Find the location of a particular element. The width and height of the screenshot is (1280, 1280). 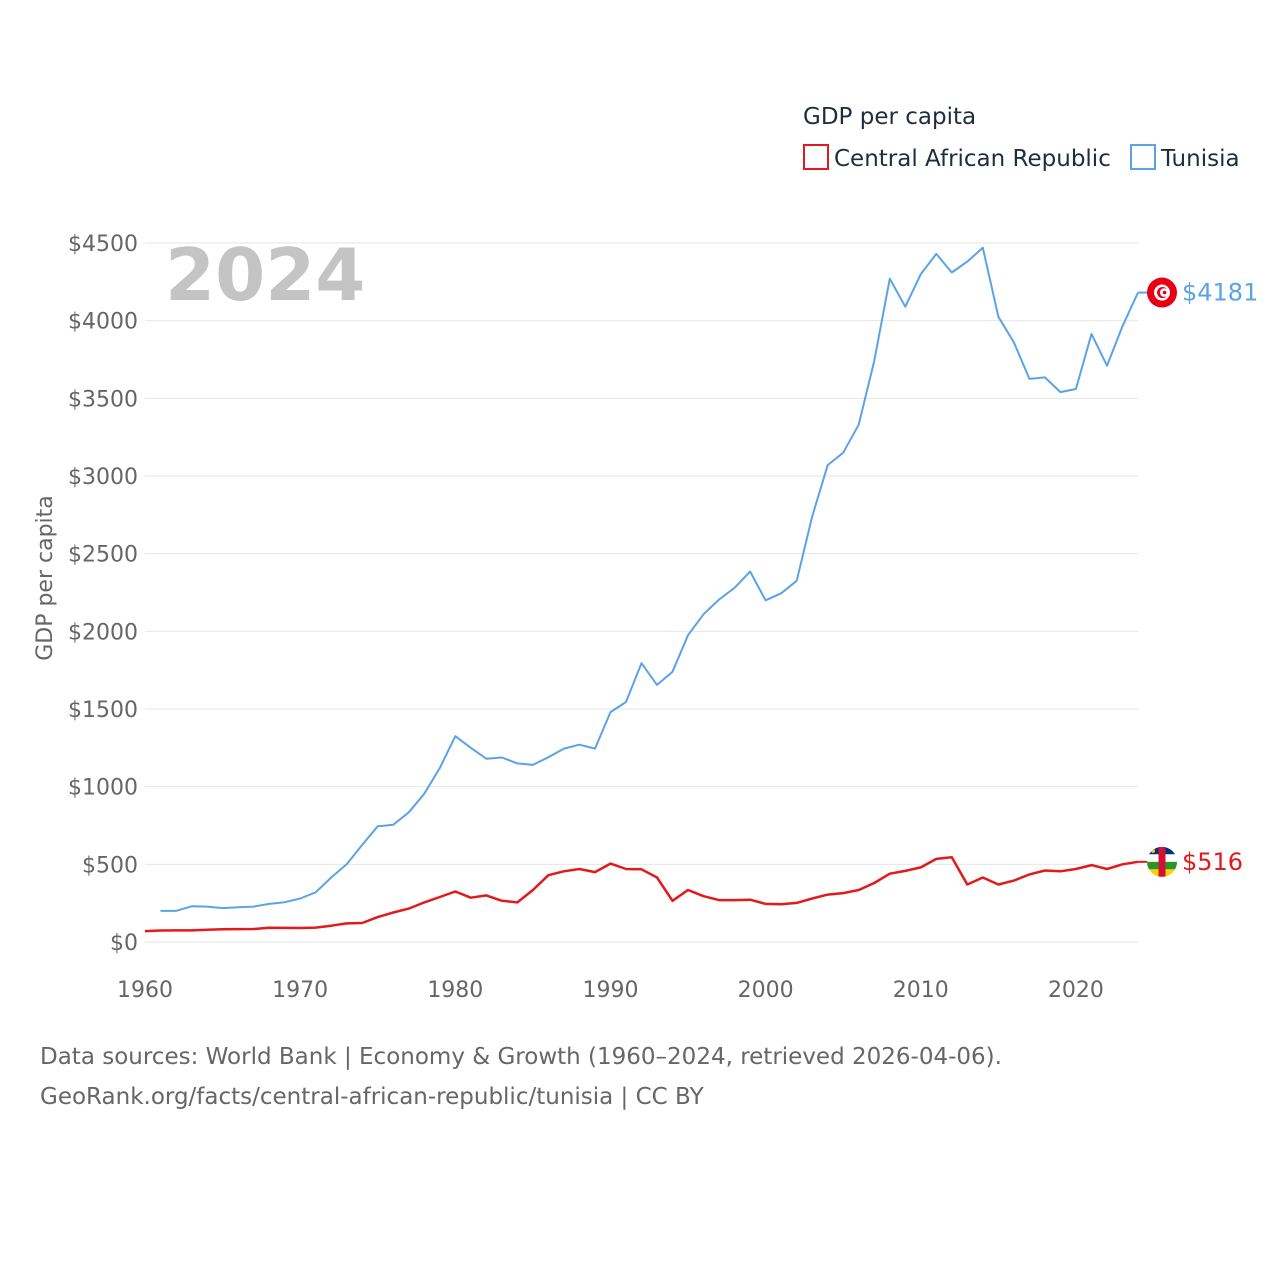

tunisia-flag-icon is located at coordinates (1162, 292).